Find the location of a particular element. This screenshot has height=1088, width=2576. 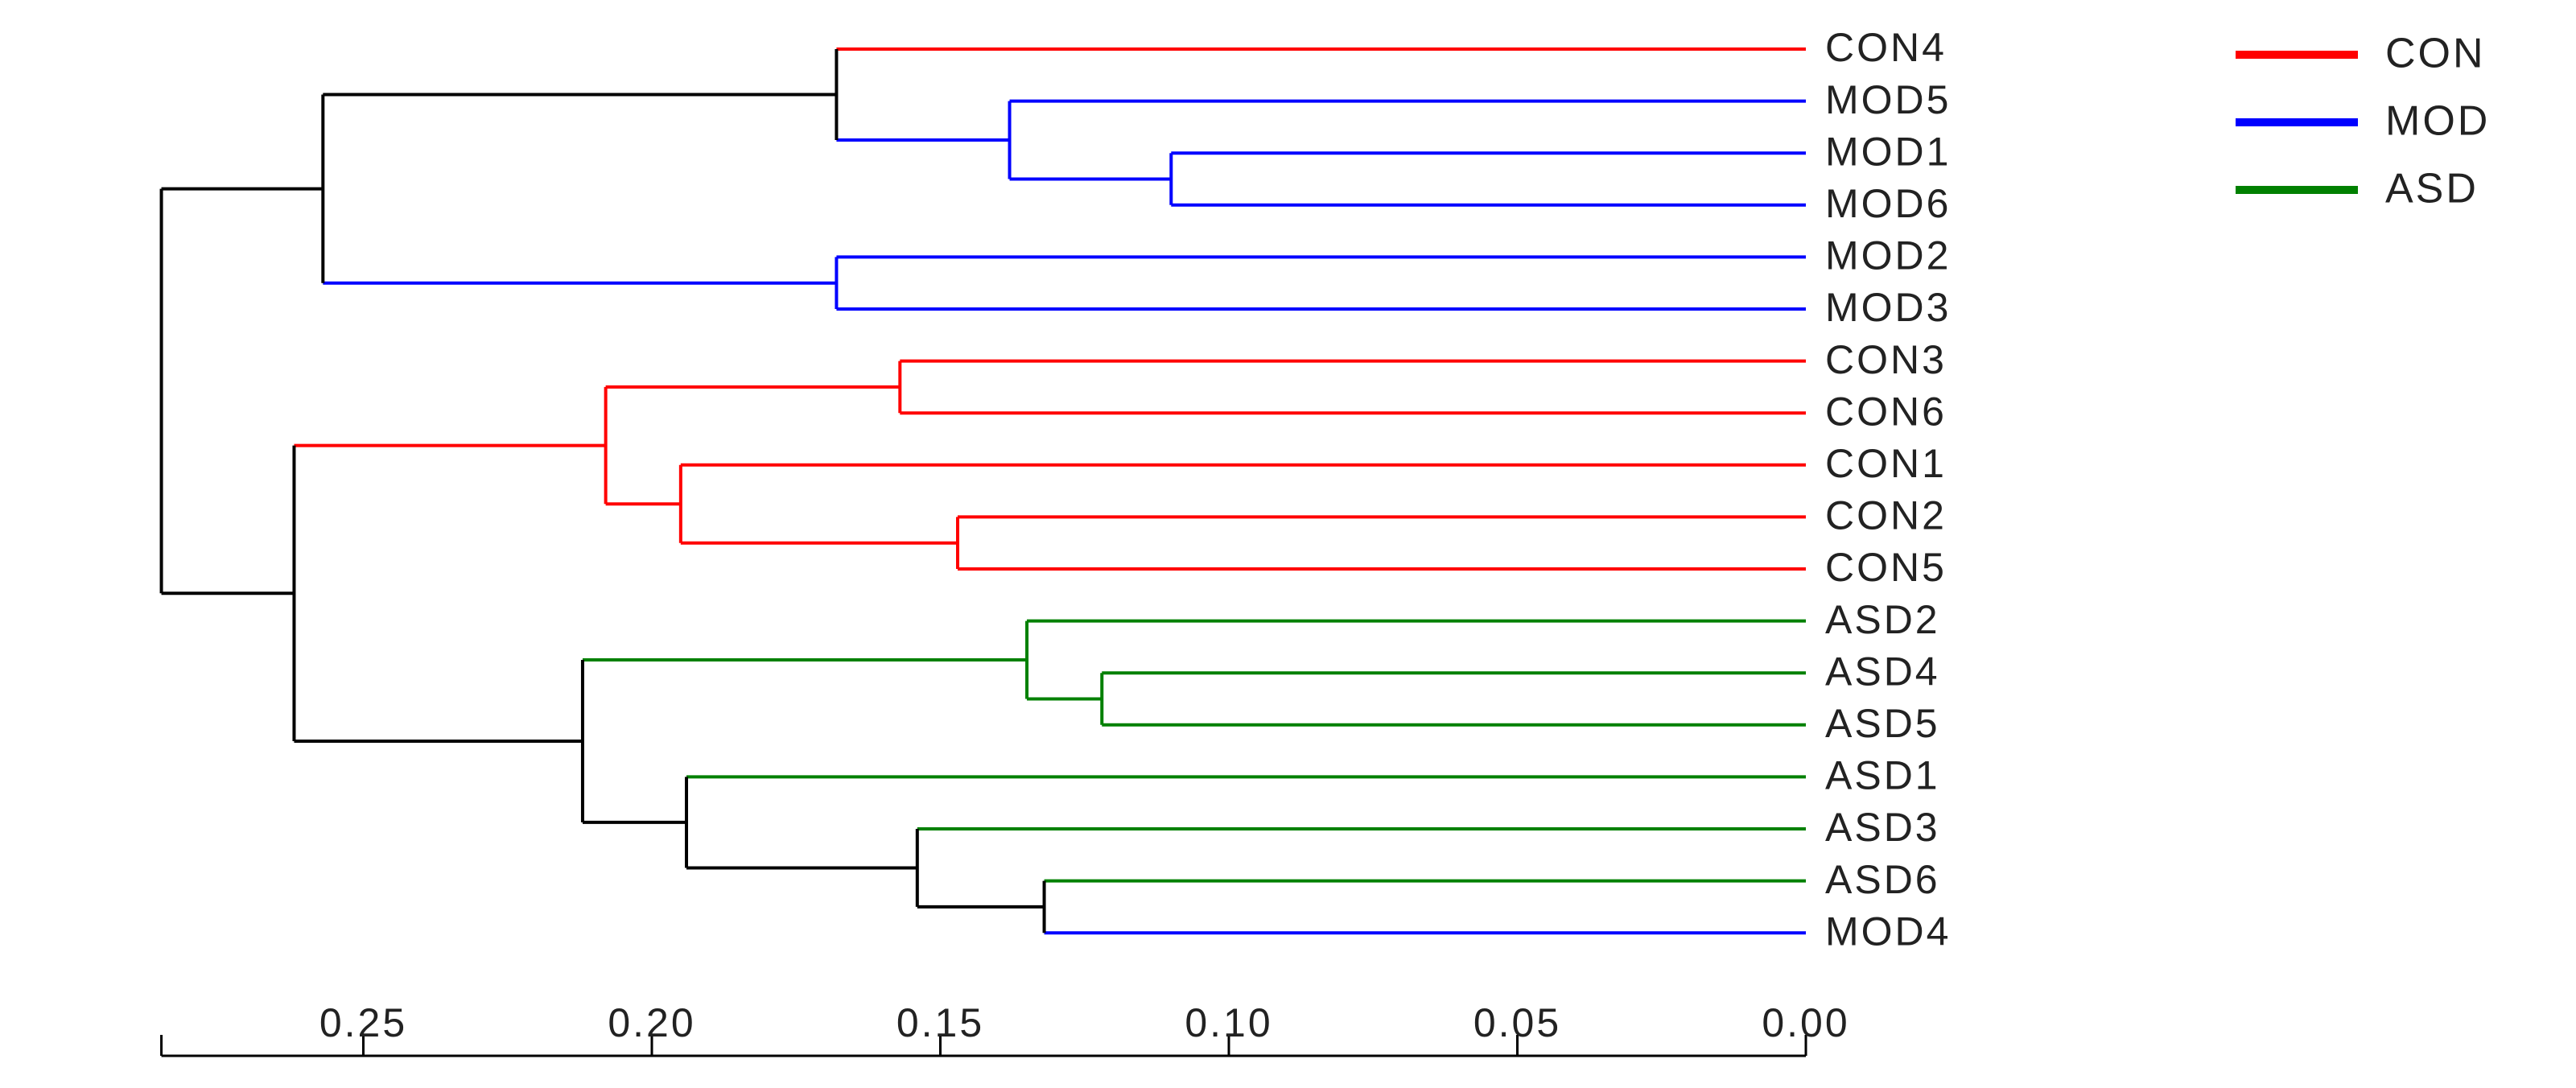

leaf-label-asd5: ASD5 is located at coordinates (1882, 723).